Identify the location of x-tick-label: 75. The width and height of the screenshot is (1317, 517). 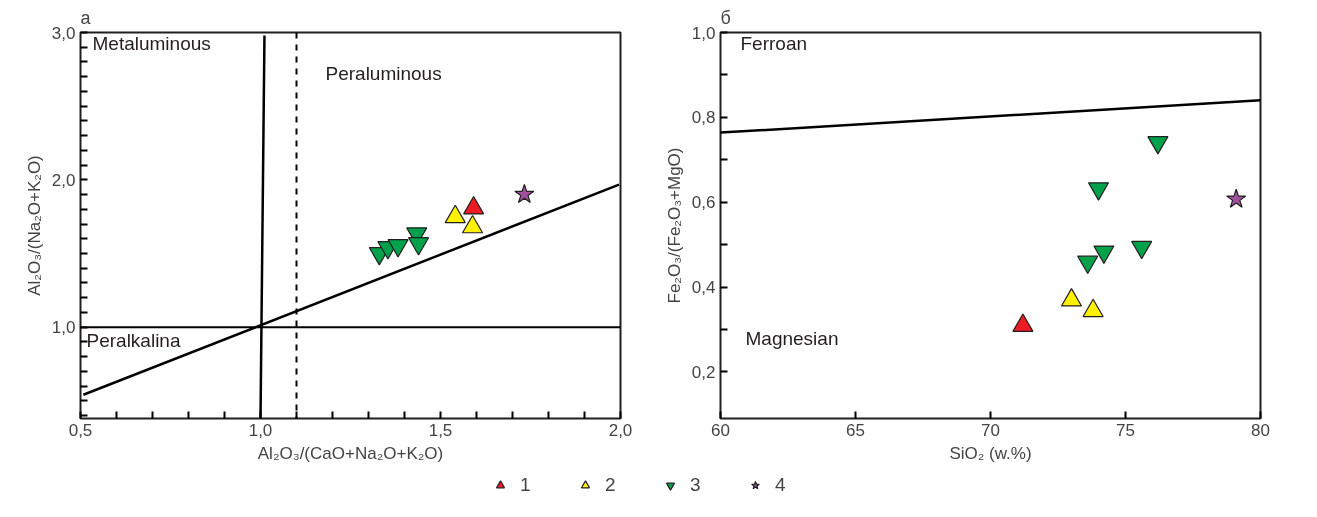
(1125, 430).